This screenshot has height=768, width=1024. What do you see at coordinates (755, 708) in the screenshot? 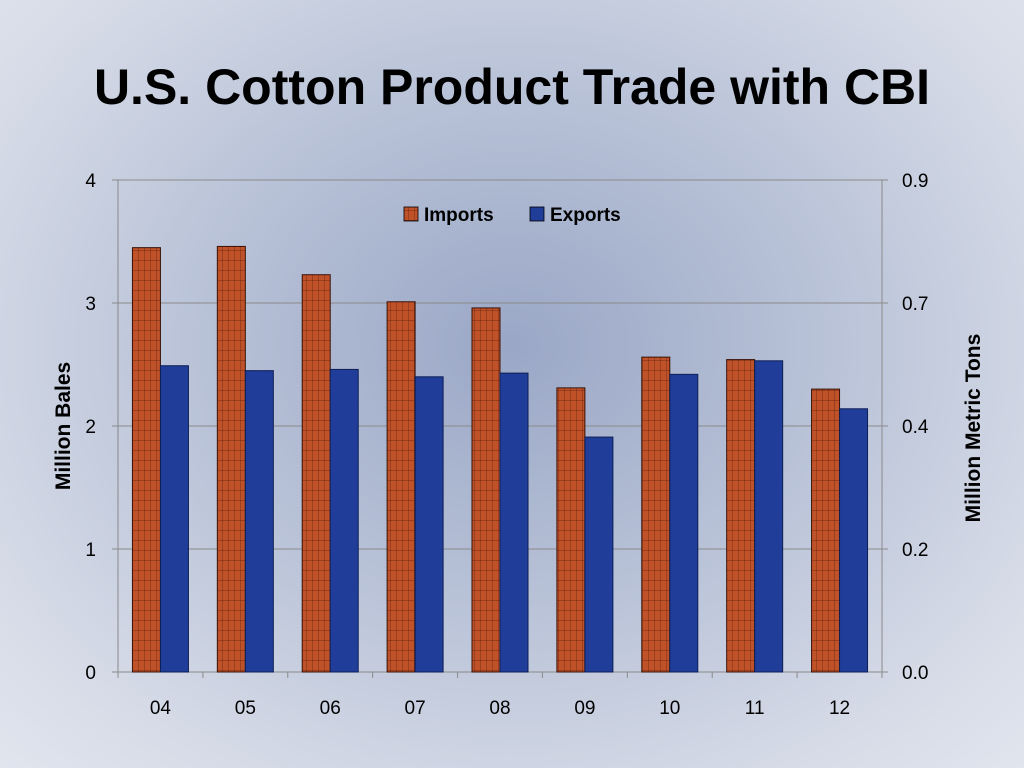
I see `x-tick-label: 11` at bounding box center [755, 708].